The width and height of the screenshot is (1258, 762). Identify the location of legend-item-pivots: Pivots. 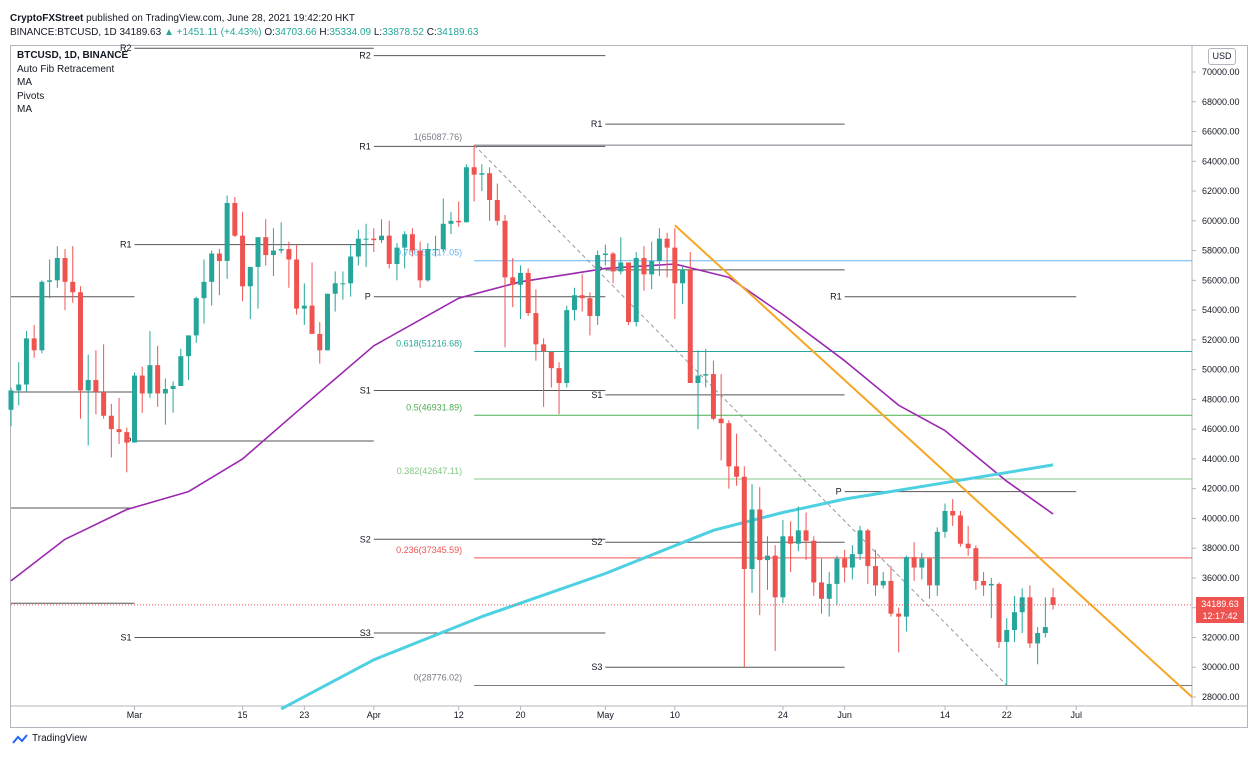
(31, 96).